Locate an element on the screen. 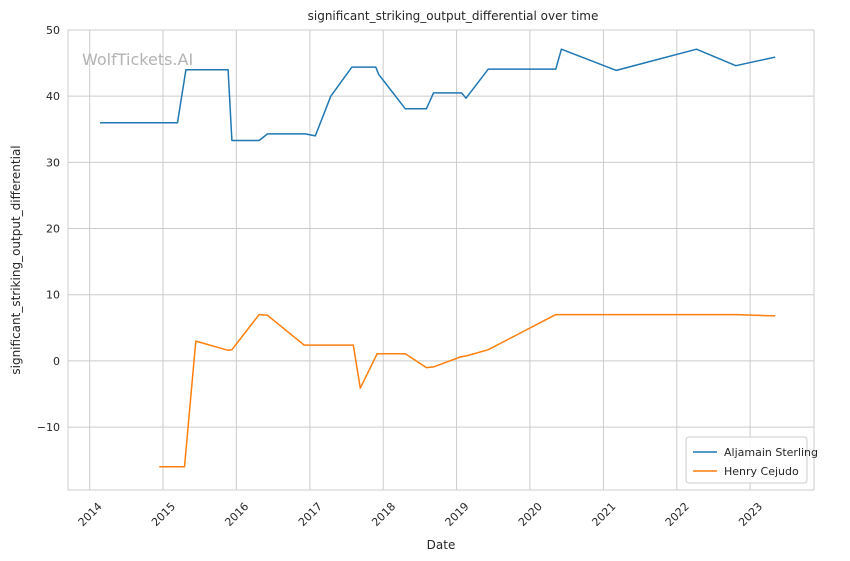  y-tick-label: −10 is located at coordinates (48, 427).